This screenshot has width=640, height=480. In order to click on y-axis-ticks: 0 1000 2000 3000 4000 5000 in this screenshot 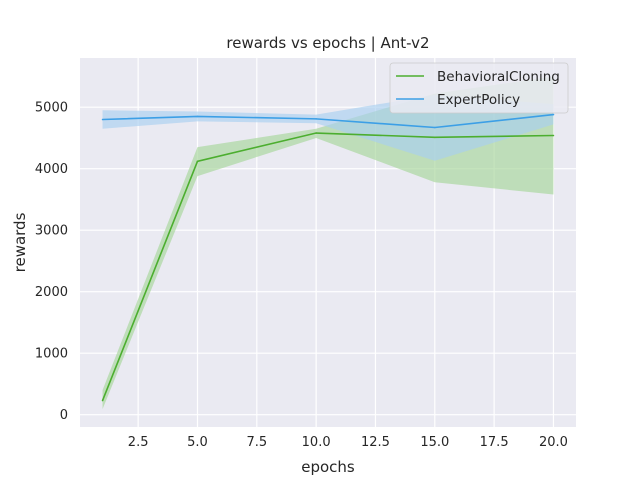, I will do `click(51, 262)`.